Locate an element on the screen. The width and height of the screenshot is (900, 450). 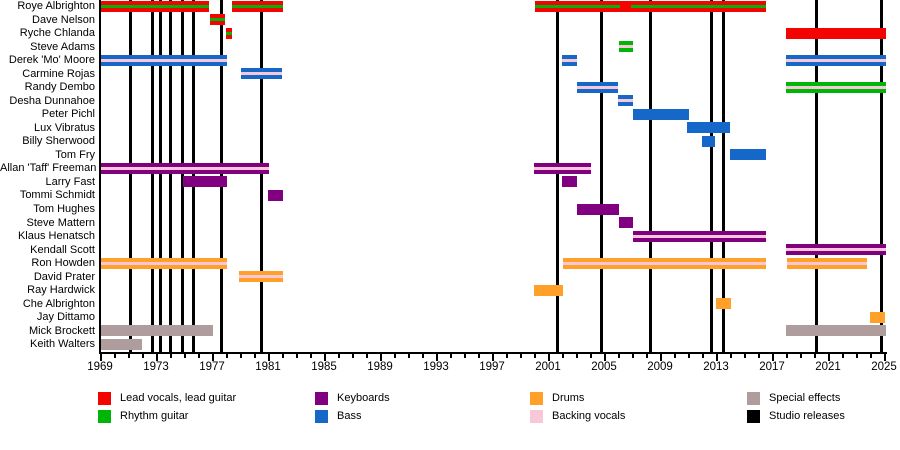
axis-tick-label: 2013 is located at coordinates (716, 367).